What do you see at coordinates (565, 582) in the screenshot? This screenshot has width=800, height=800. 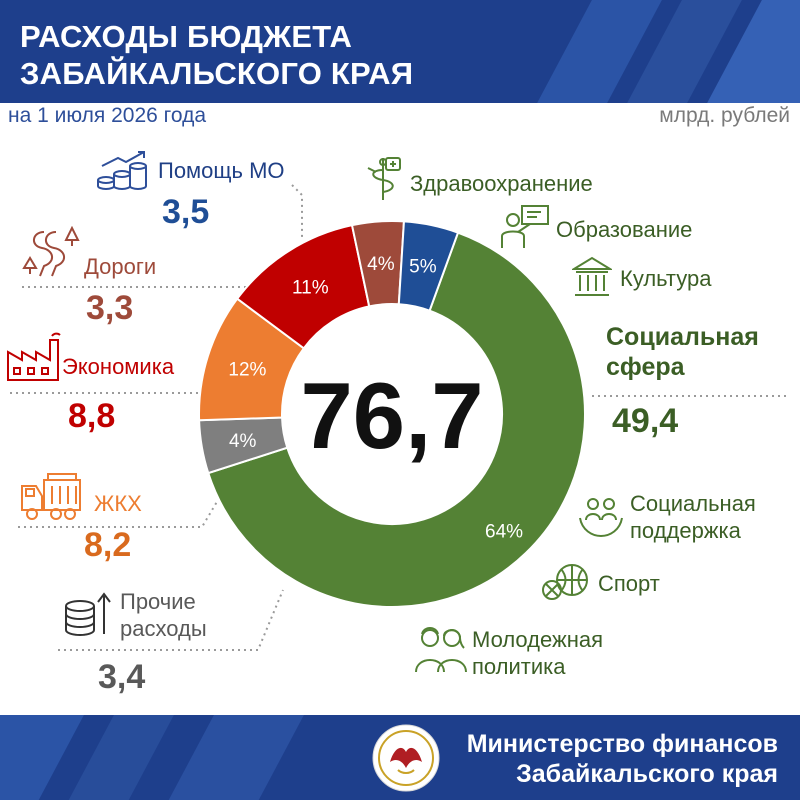 I see `sport-balls-icon` at bounding box center [565, 582].